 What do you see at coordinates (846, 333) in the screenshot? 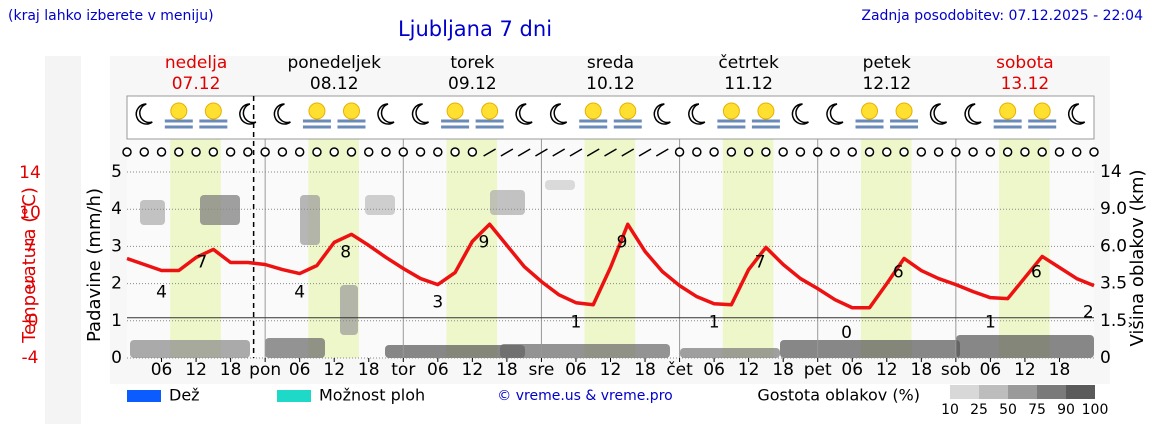
I see `extreme-label: 0` at bounding box center [846, 333].